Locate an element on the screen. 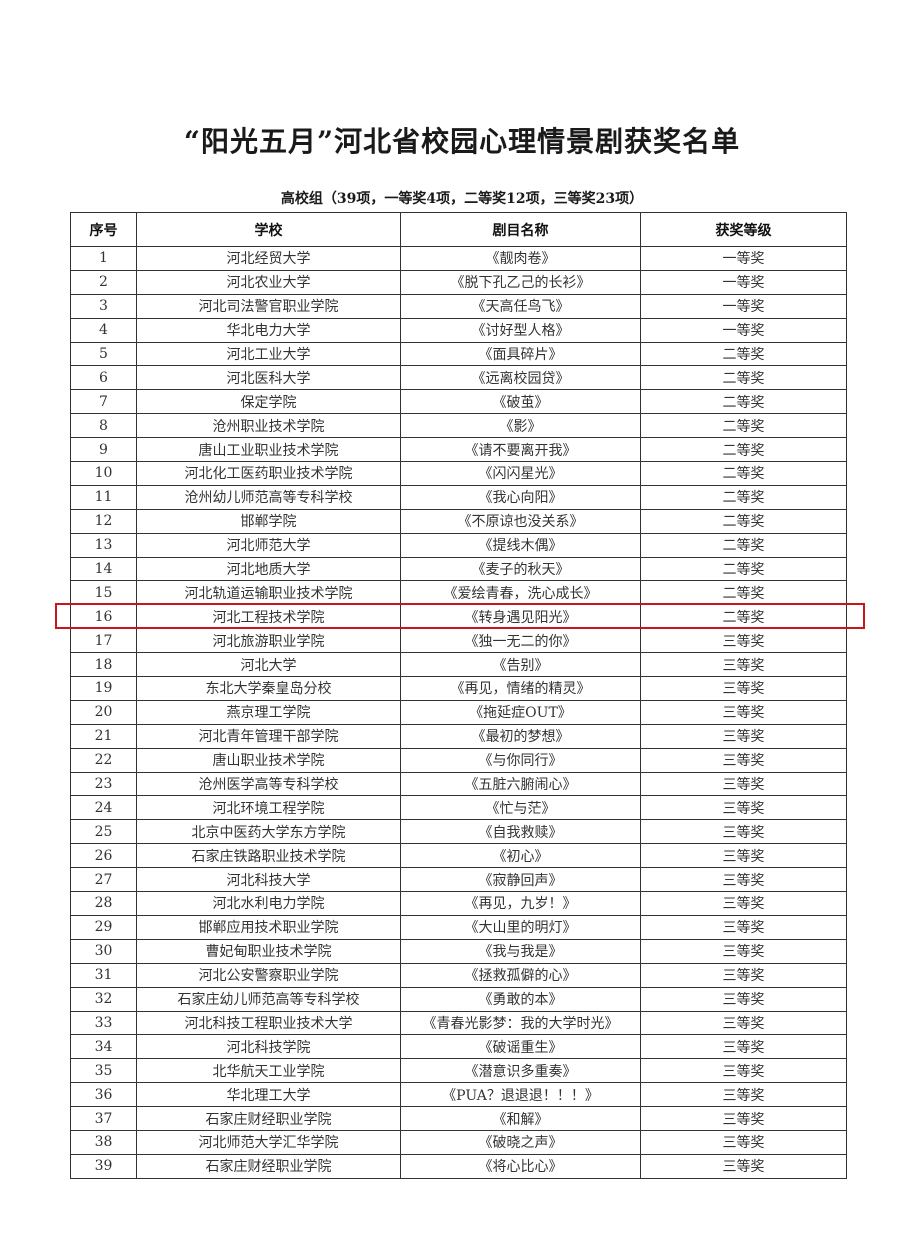  cell-school: 河北工业大学 is located at coordinates (268, 354).